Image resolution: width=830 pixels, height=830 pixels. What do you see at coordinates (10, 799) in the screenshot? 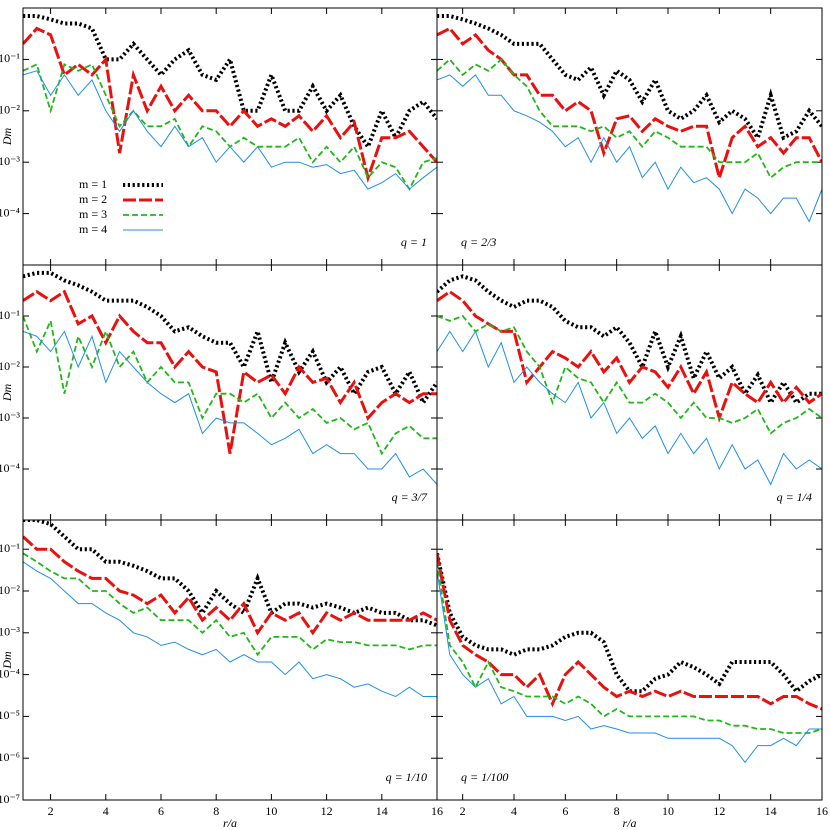
I see `y-tick-label: 10⁻⁷` at bounding box center [10, 799].